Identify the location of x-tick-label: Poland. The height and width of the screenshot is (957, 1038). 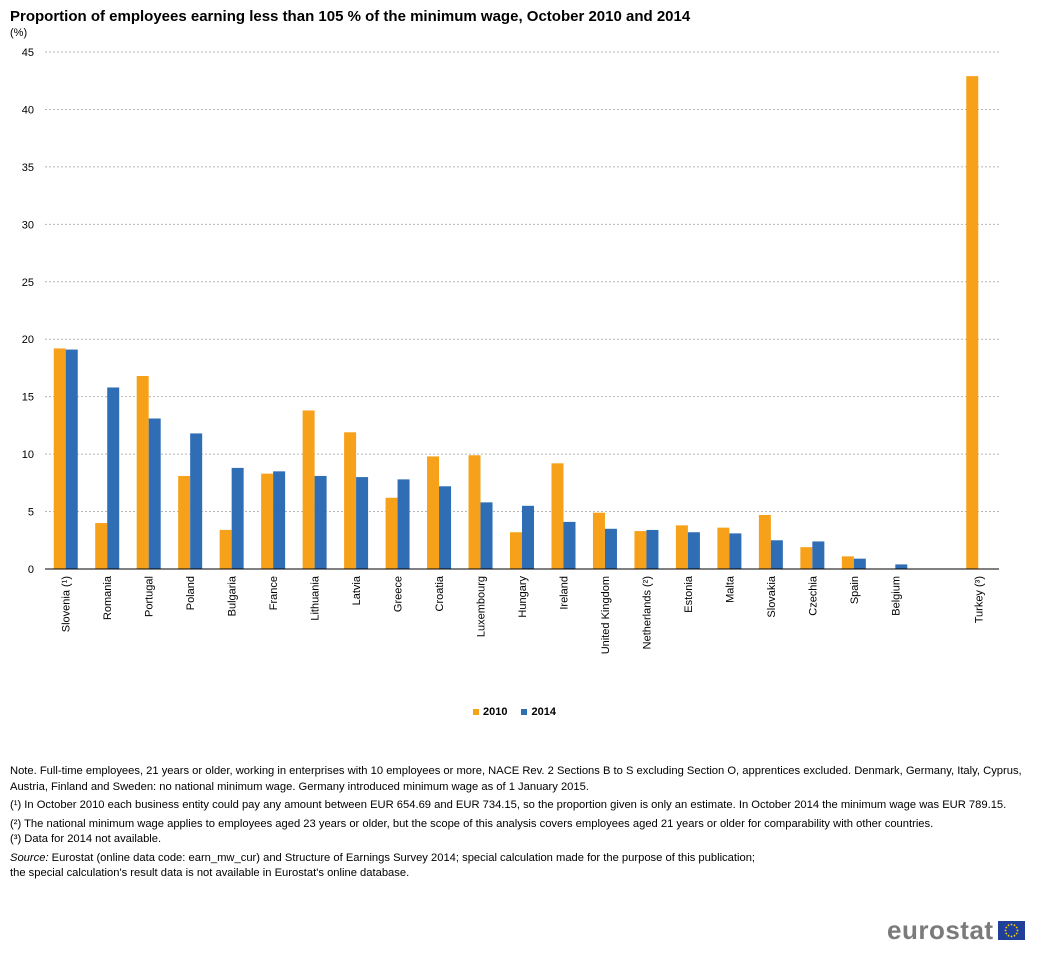
(191, 593).